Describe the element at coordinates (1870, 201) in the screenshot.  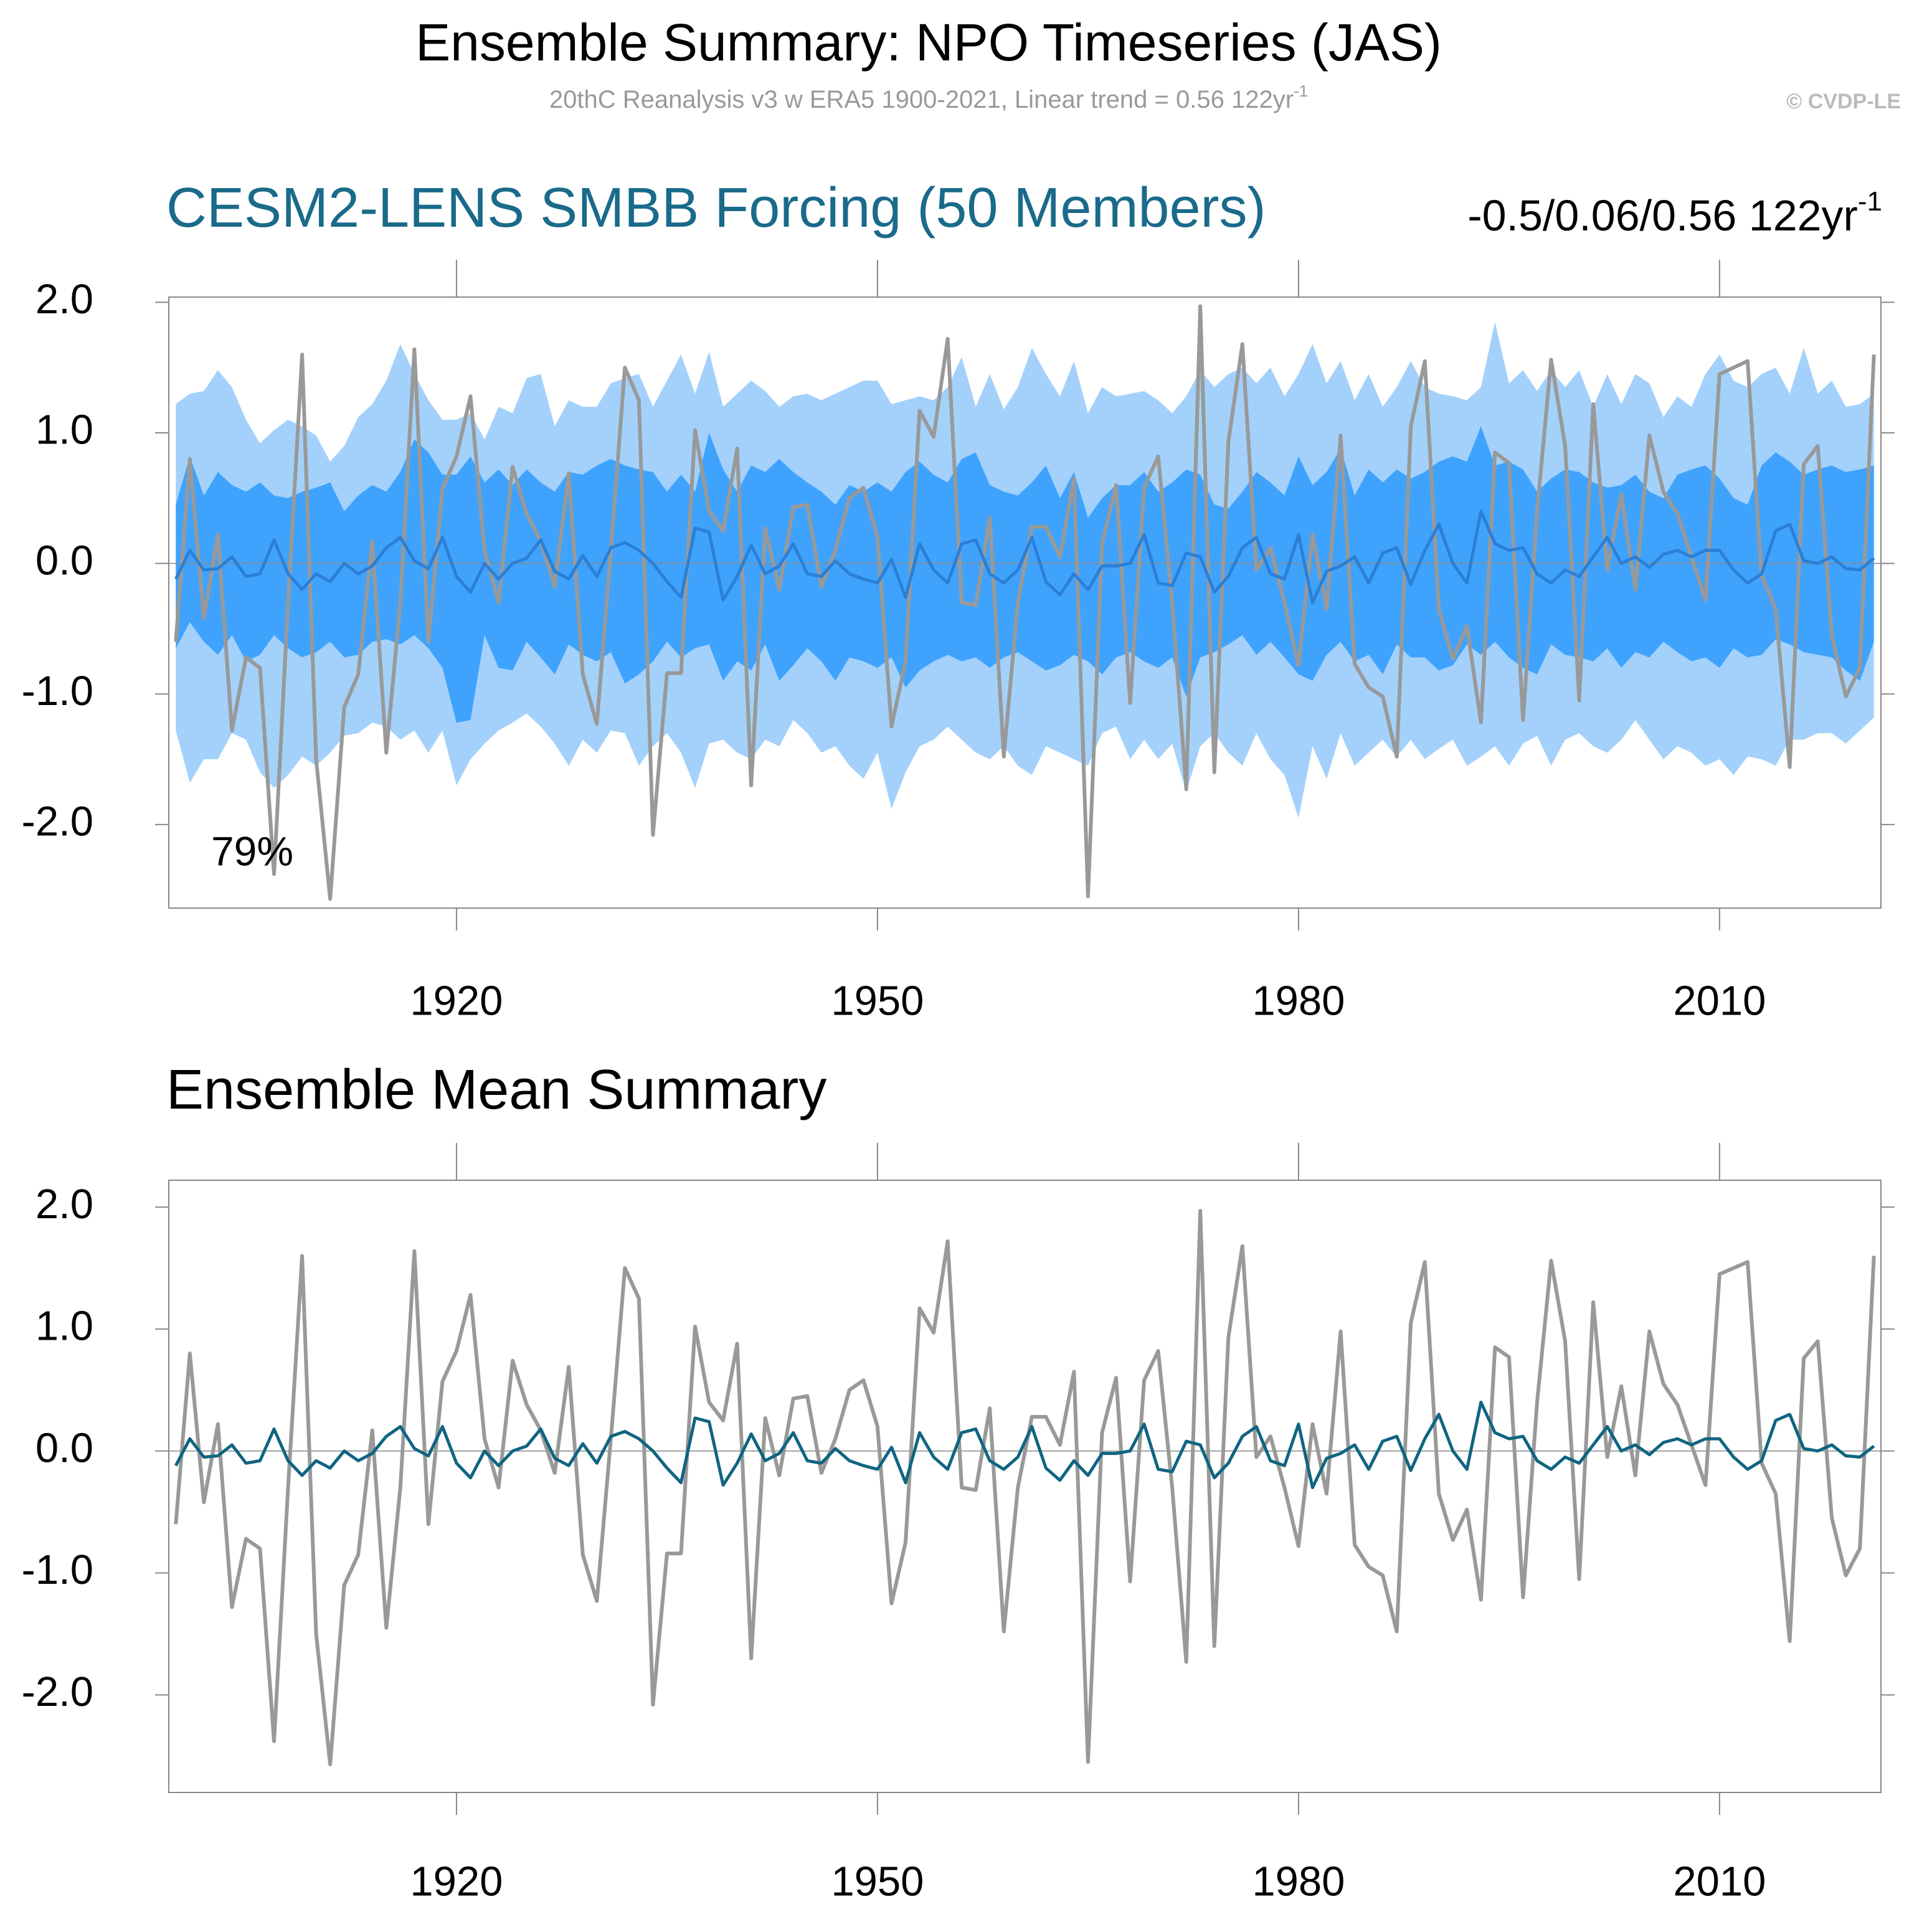
I see `trend-sup: -1` at that location.